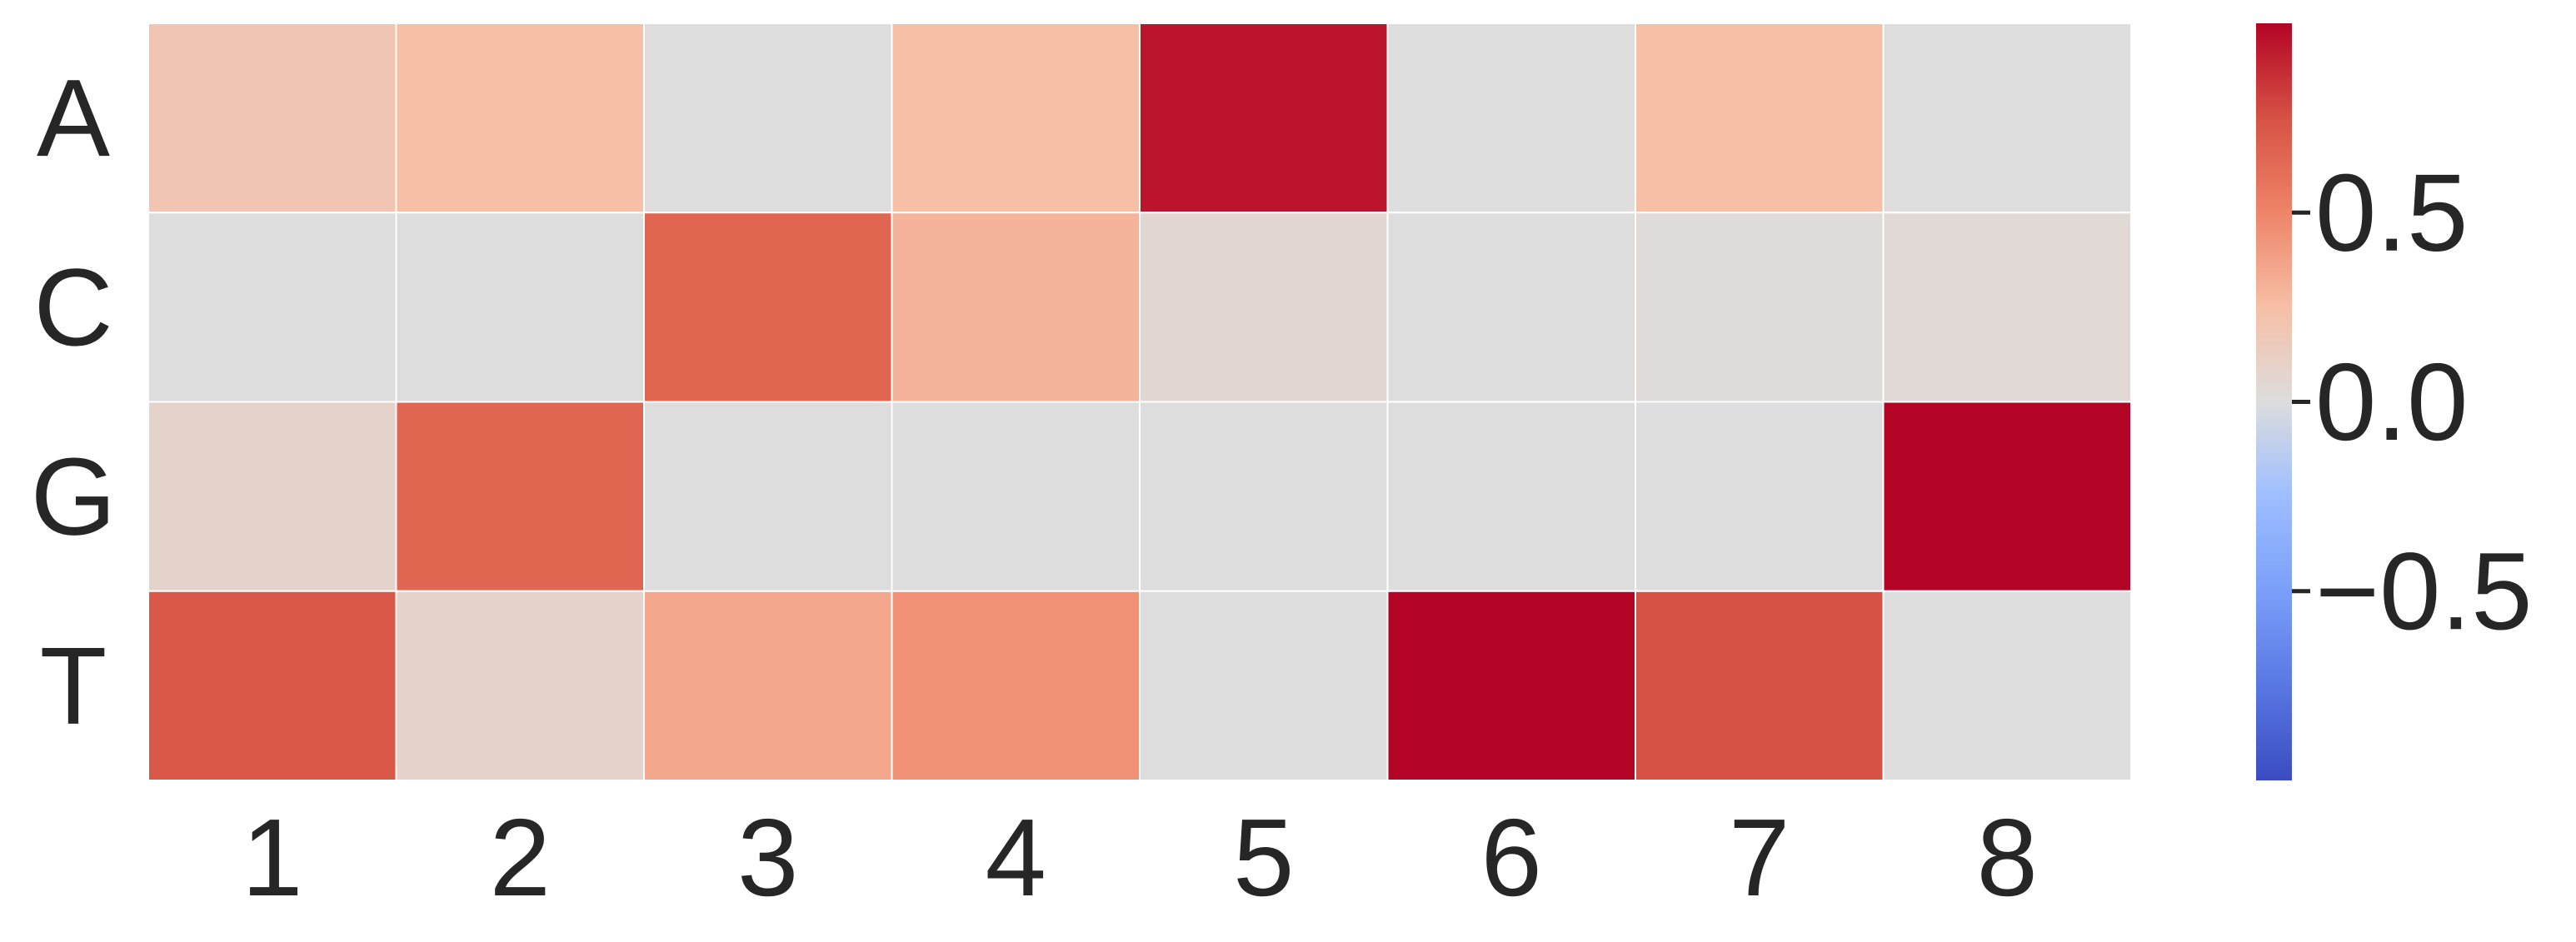 This screenshot has width=2576, height=942. What do you see at coordinates (520, 857) in the screenshot?
I see `x-tick-label-2: 2` at bounding box center [520, 857].